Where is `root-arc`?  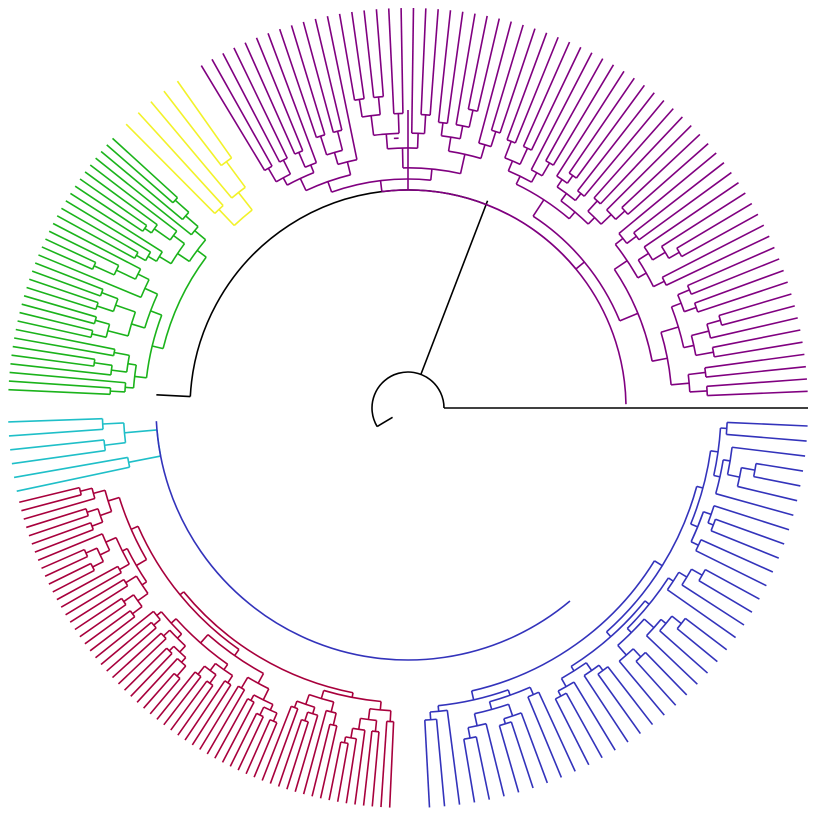 root-arc is located at coordinates (408, 399).